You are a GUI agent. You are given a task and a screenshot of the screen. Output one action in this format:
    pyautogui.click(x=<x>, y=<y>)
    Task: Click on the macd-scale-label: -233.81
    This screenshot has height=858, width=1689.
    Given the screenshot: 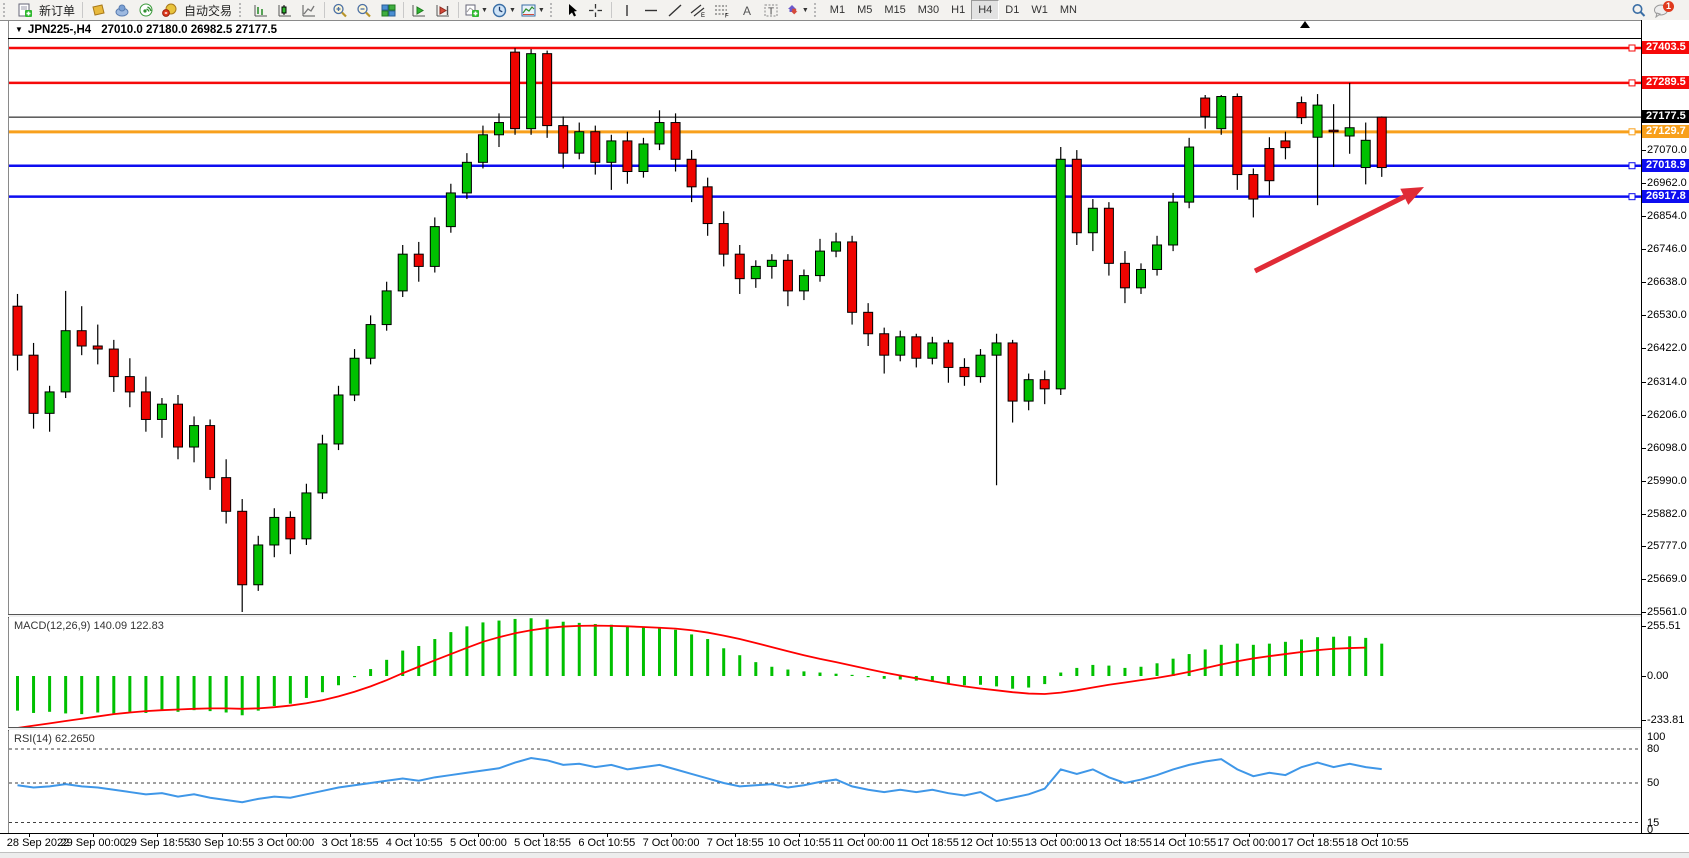 What is the action you would take?
    pyautogui.click(x=1666, y=720)
    